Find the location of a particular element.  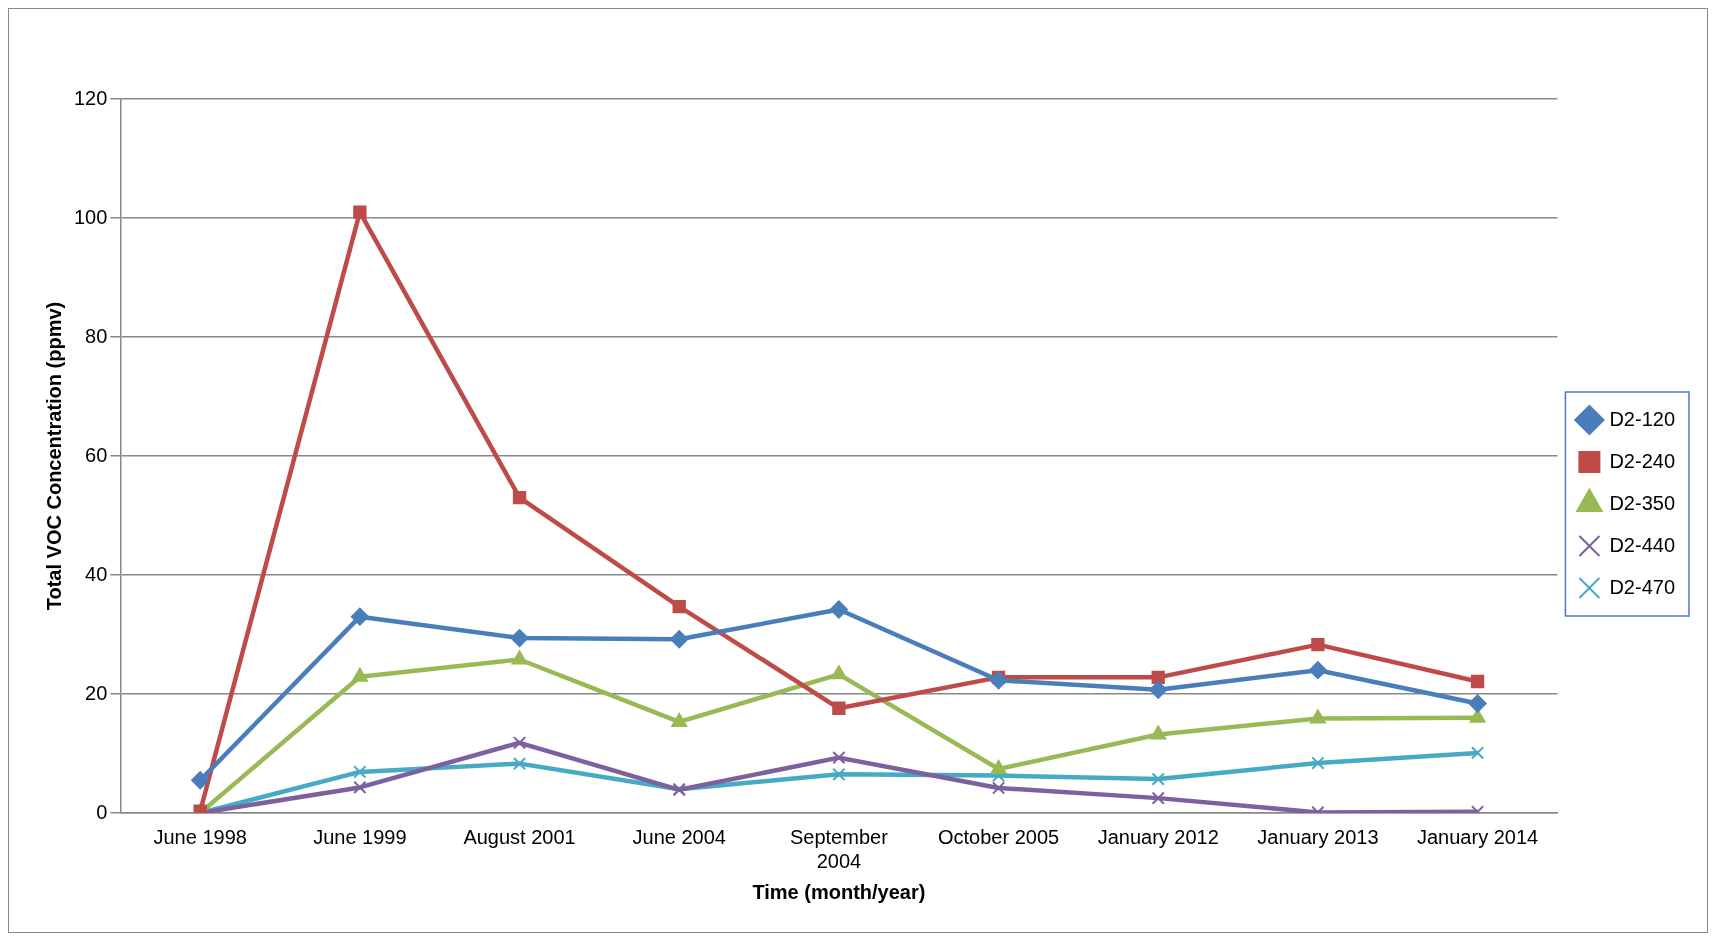

legend-label: D2-470 is located at coordinates (1642, 586).